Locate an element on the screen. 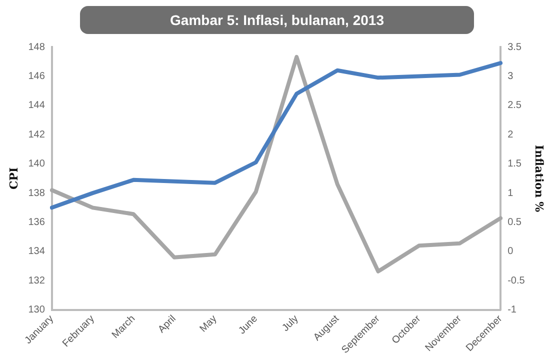  y-tick-label: 142 is located at coordinates (37, 134).